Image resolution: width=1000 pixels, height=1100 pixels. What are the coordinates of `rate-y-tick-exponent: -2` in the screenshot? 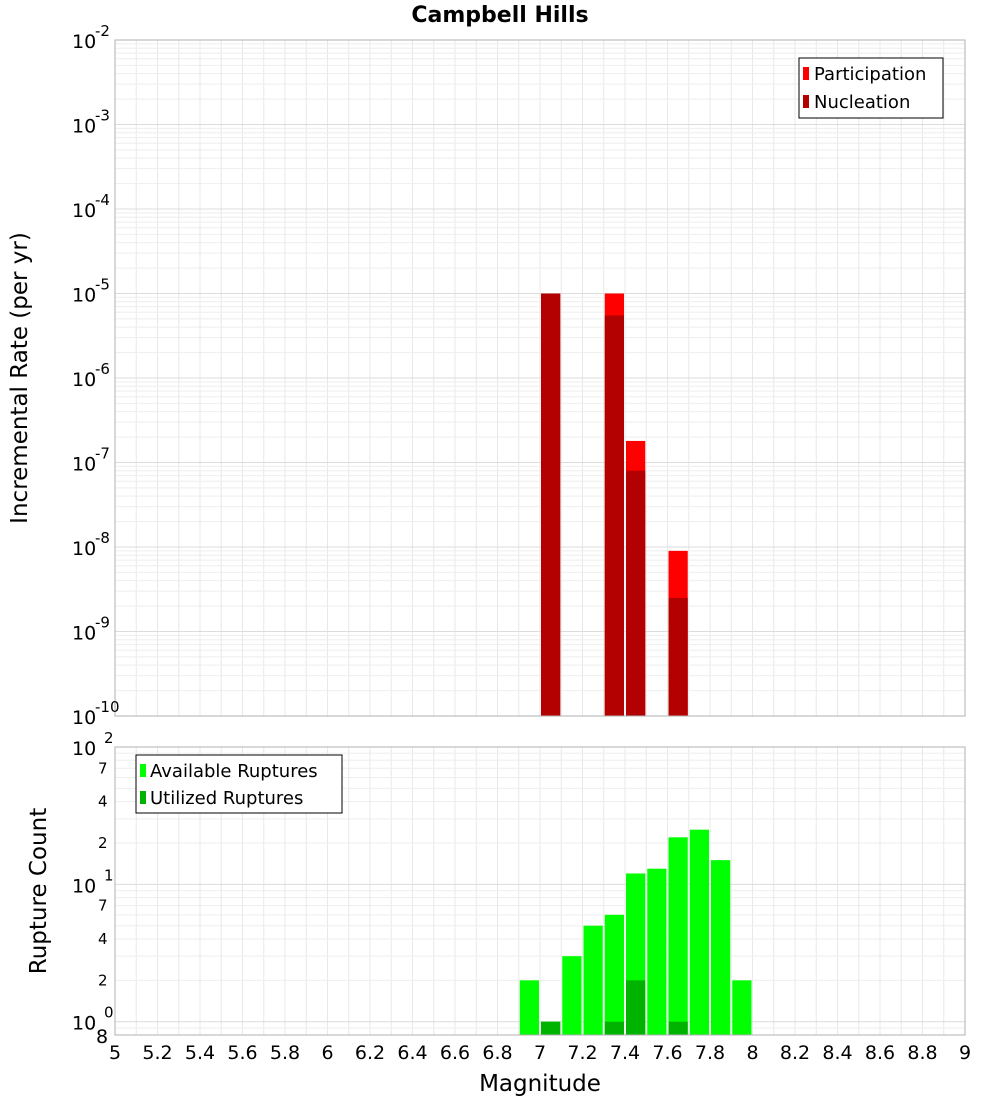 It's located at (102, 31).